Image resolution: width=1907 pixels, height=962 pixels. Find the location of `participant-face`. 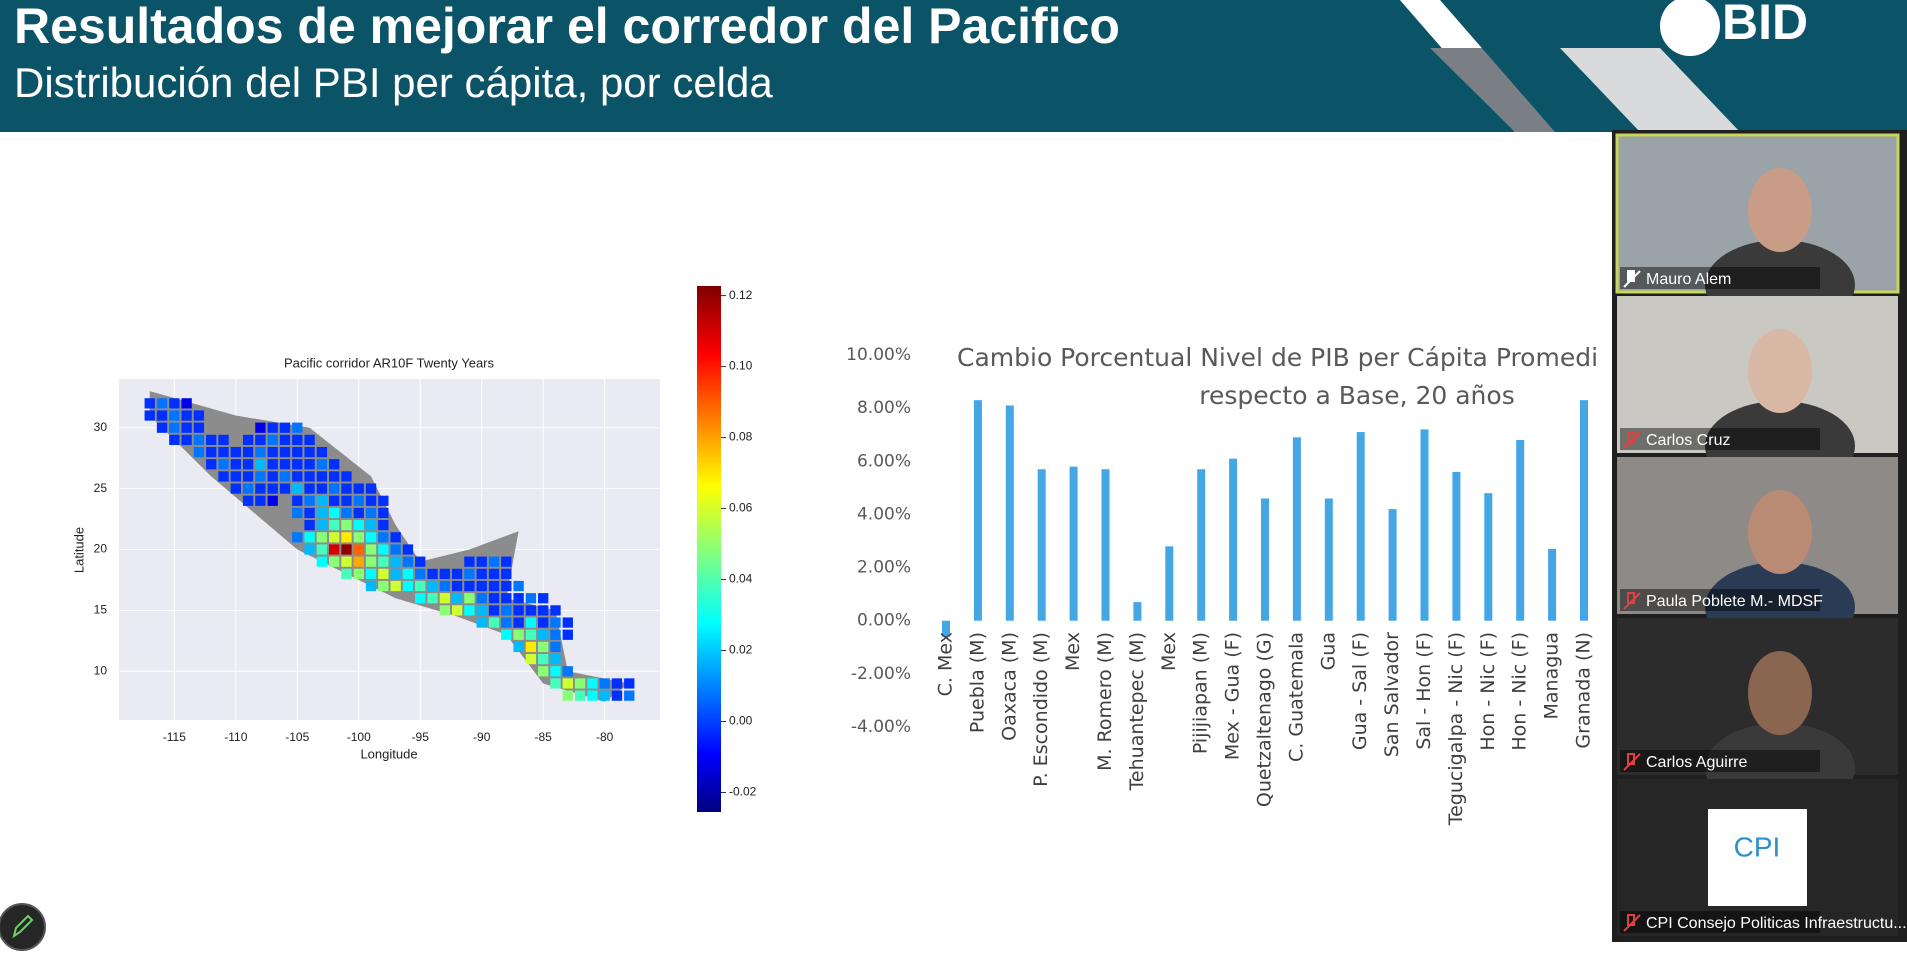

participant-face is located at coordinates (1780, 693).